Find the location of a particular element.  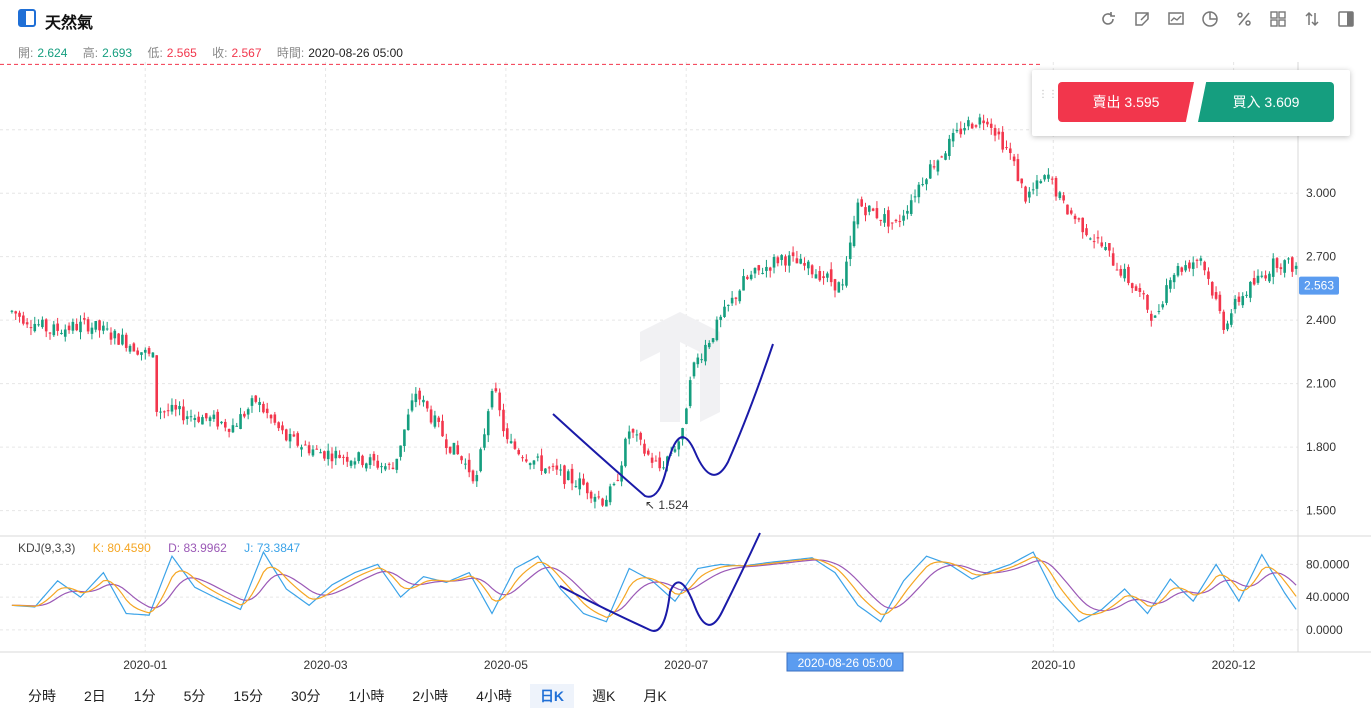

drawing-icon is located at coordinates (1142, 19).